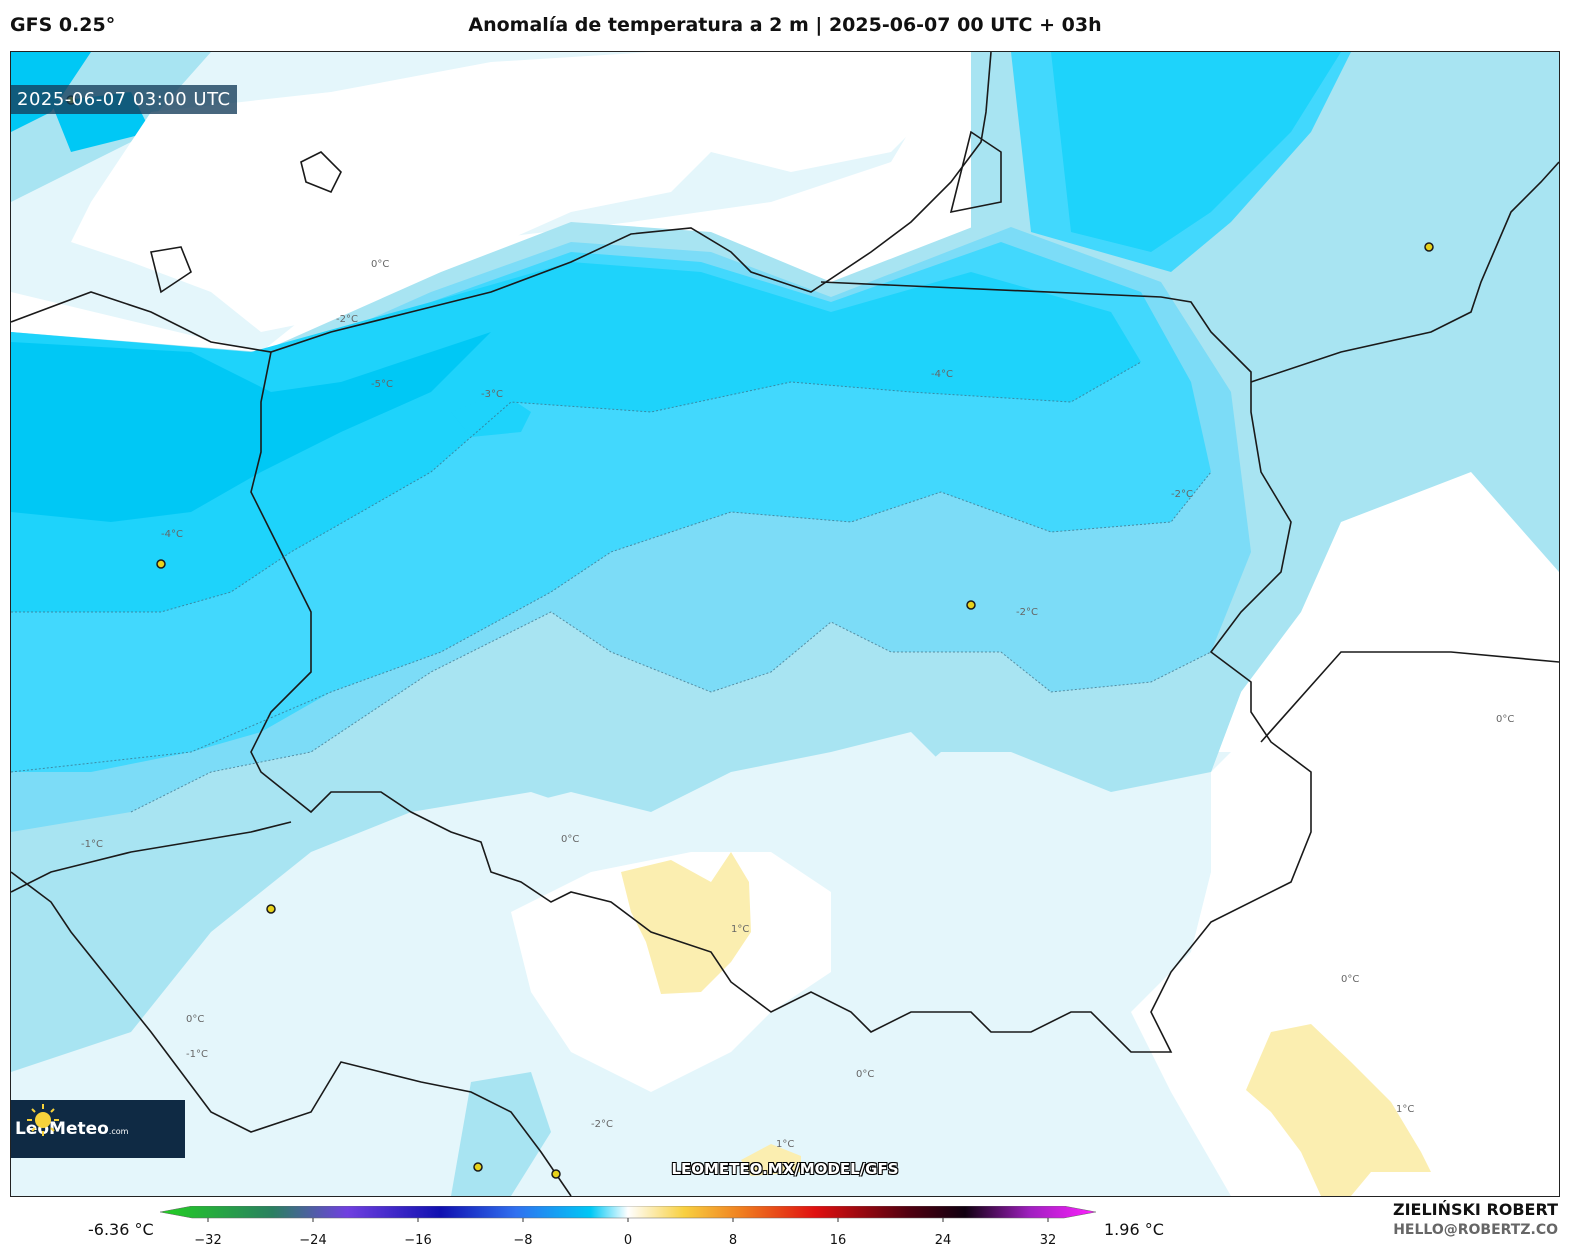 Image resolution: width=1570 pixels, height=1251 pixels. What do you see at coordinates (523, 1240) in the screenshot?
I see `colorbar-tick: −8` at bounding box center [523, 1240].